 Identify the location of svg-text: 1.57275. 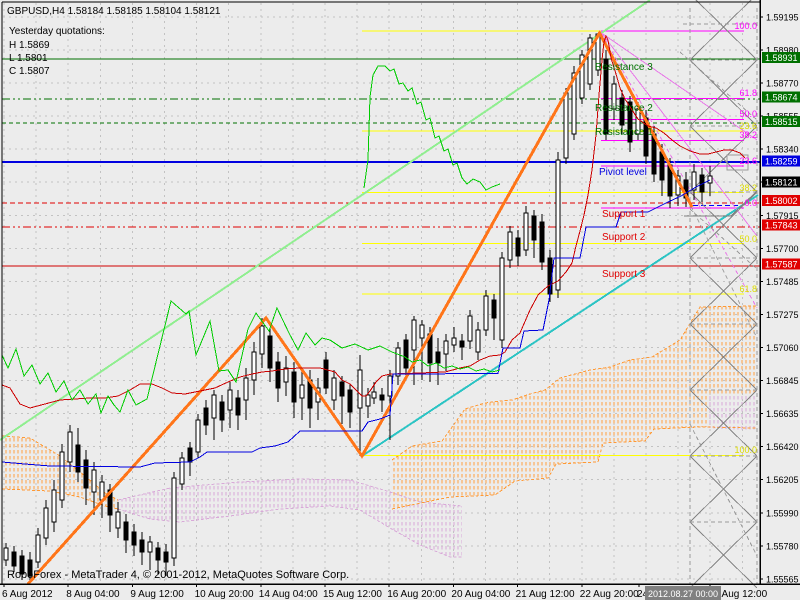
(782, 315).